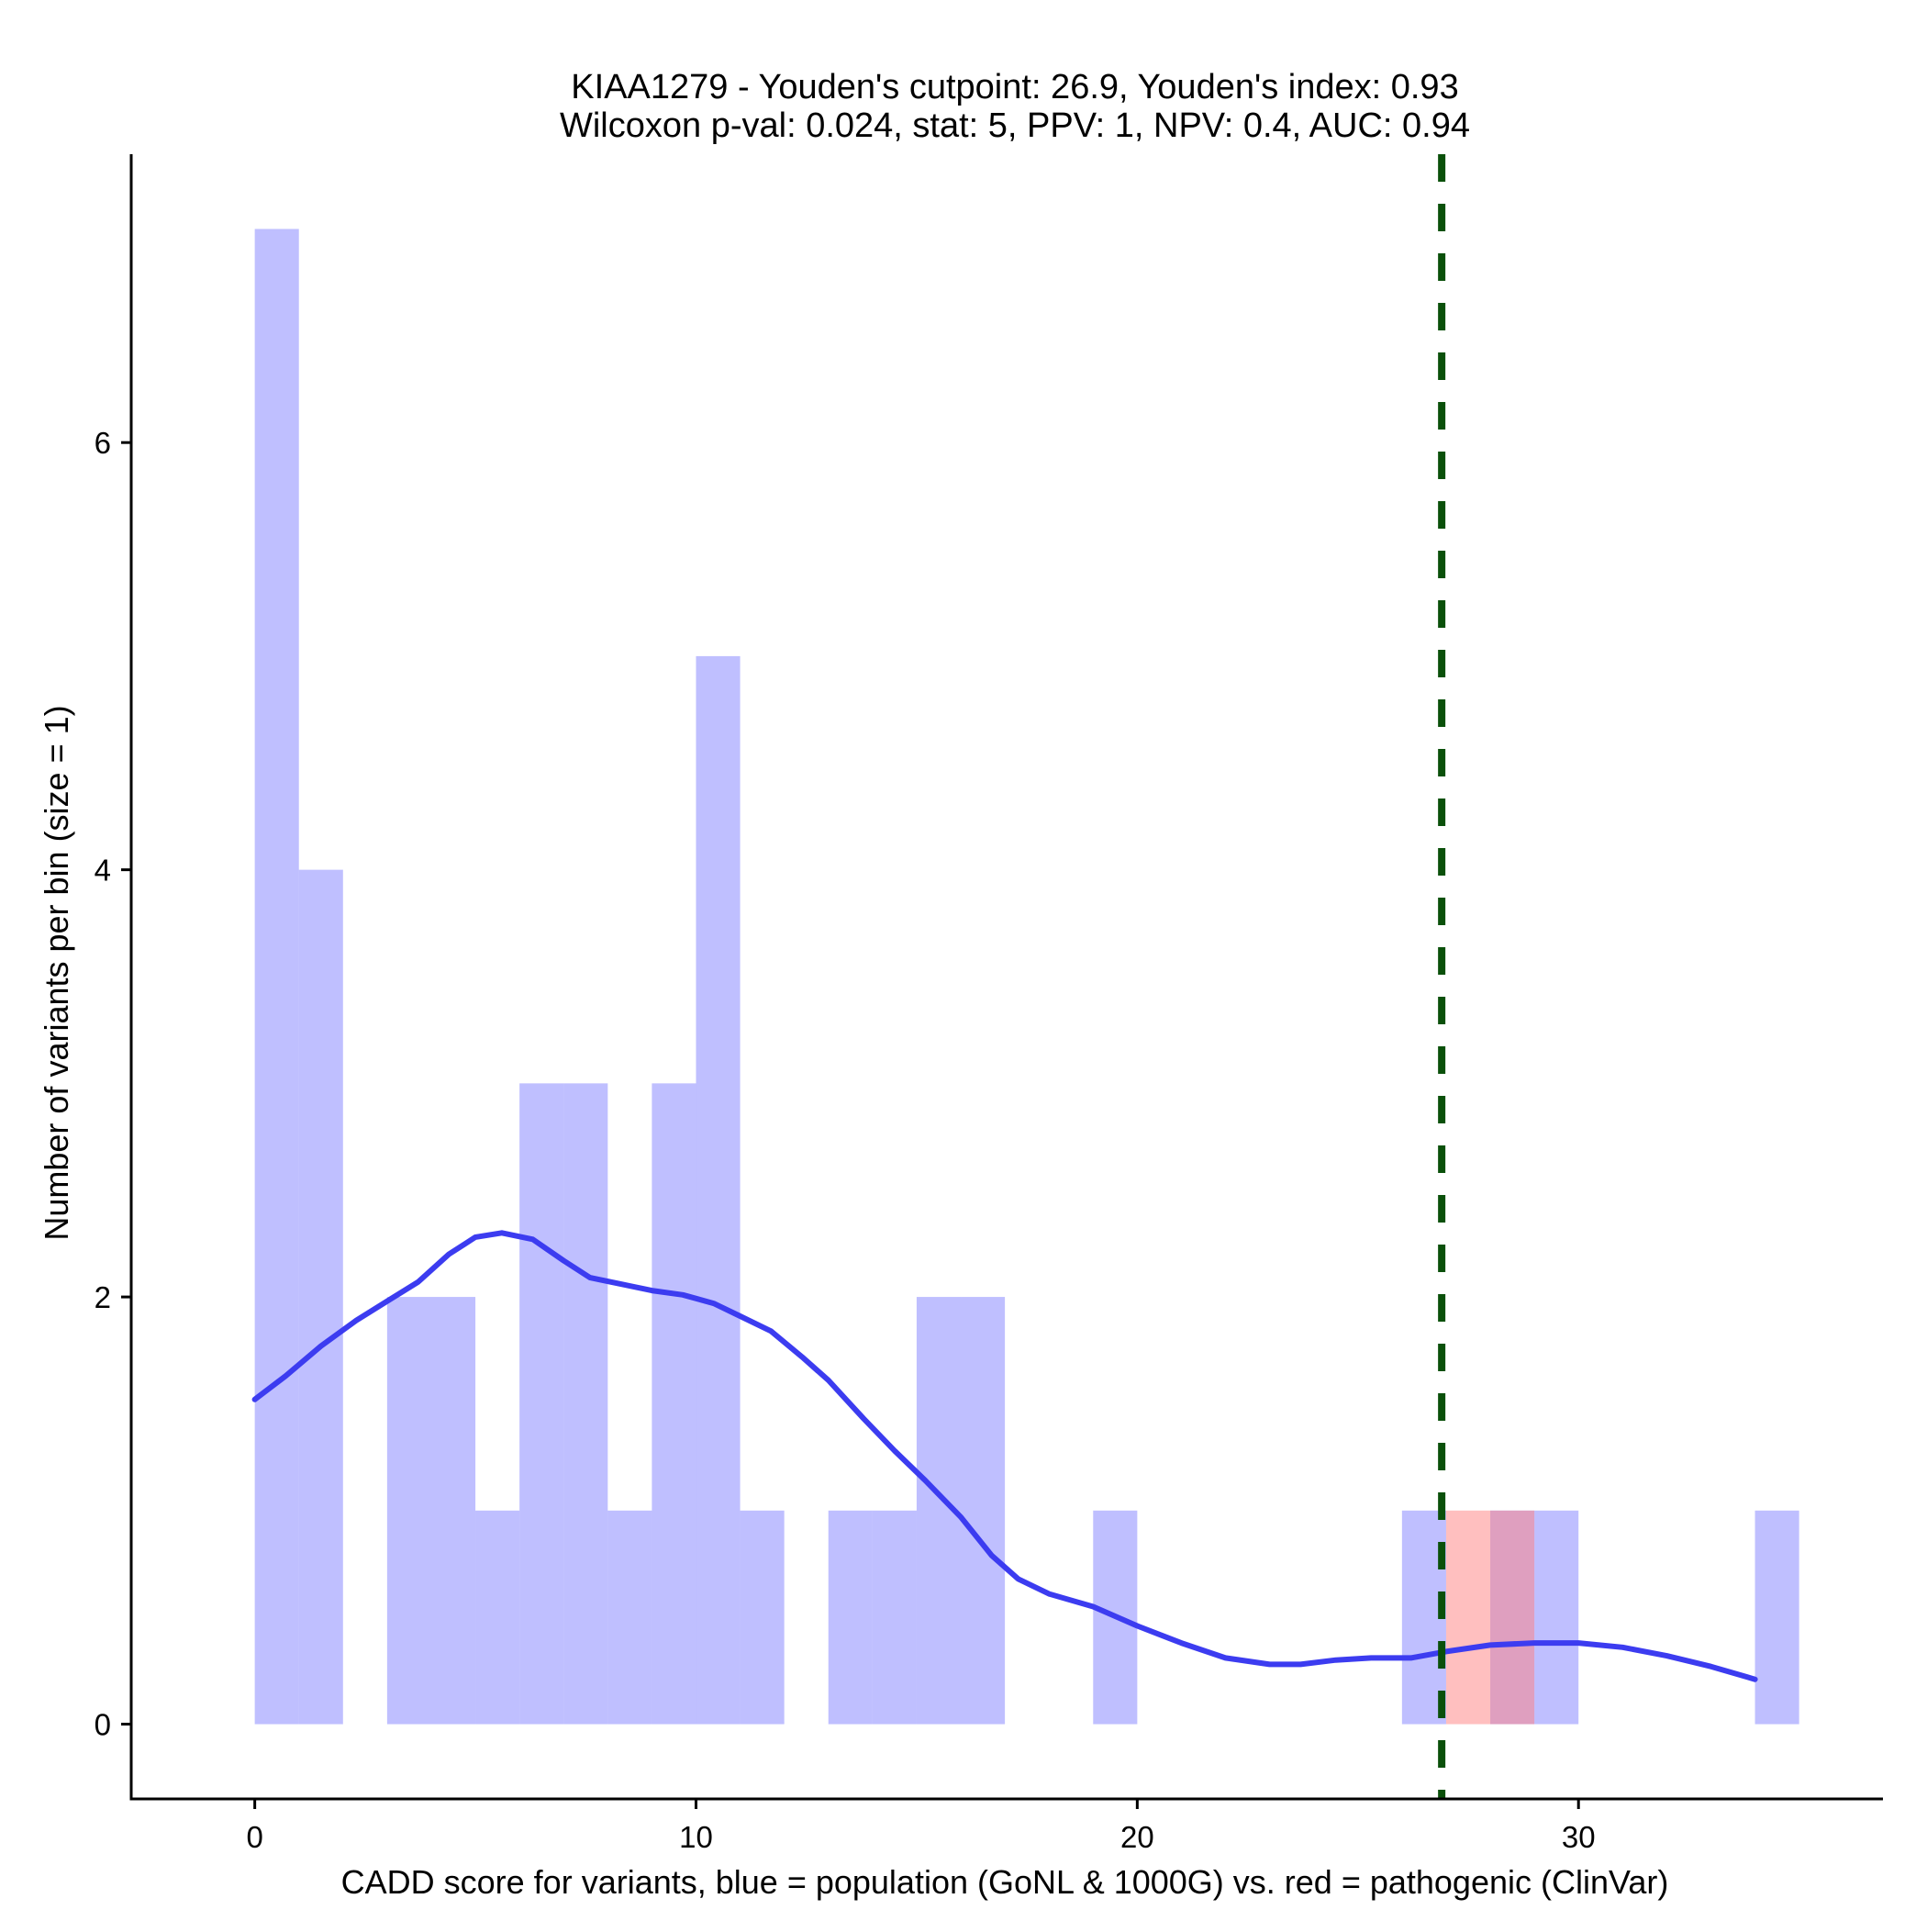 Image resolution: width=1927 pixels, height=1932 pixels. Describe the element at coordinates (56, 973) in the screenshot. I see `y-axis-label: Number of variants per bin (size = 1)` at that location.